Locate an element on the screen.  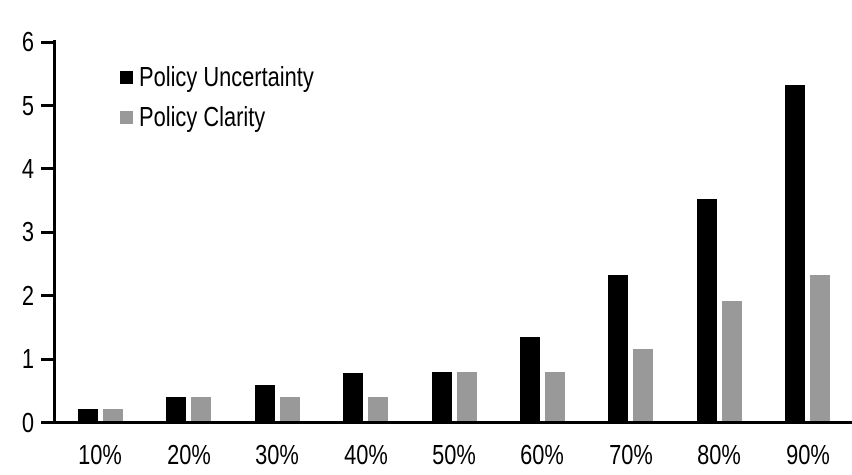
y-tick-label-0: 0 is located at coordinates (27, 422).